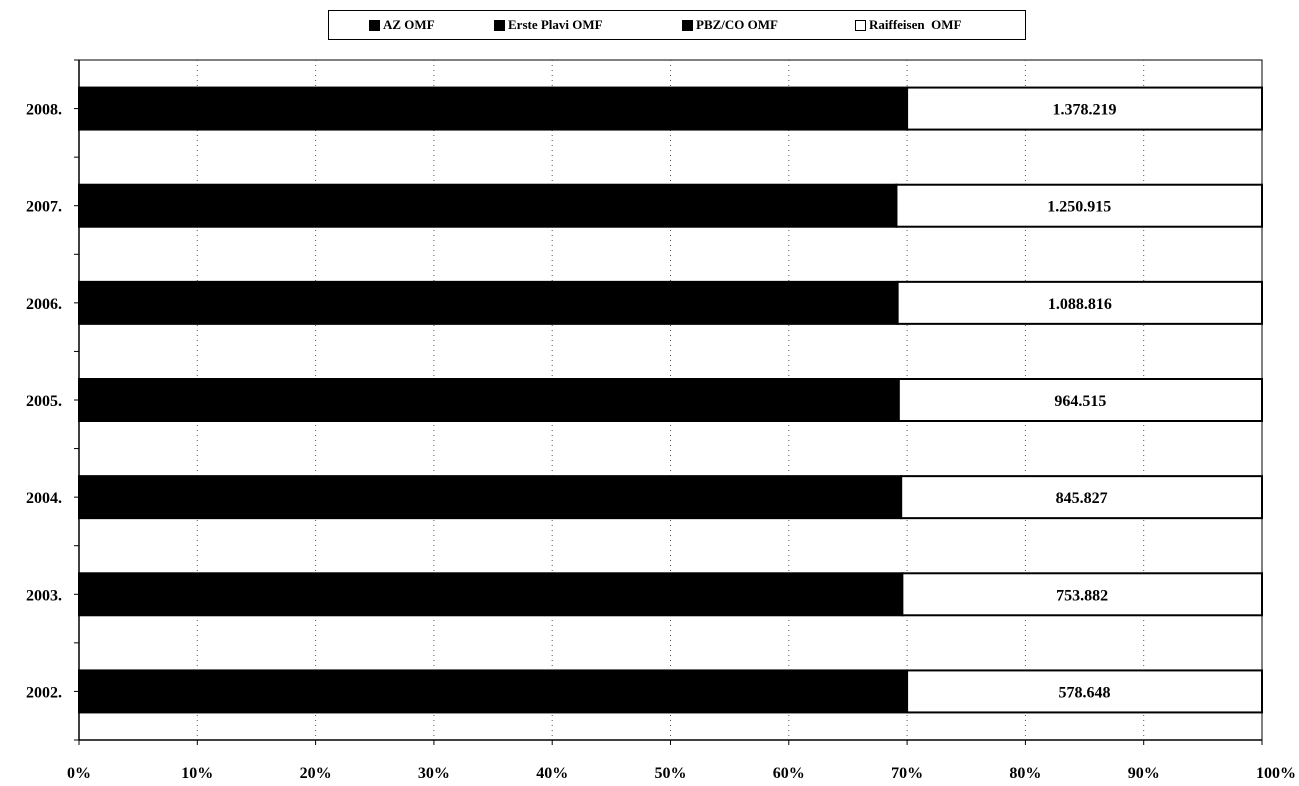  What do you see at coordinates (1276, 773) in the screenshot?
I see `x-tick-label: 100%` at bounding box center [1276, 773].